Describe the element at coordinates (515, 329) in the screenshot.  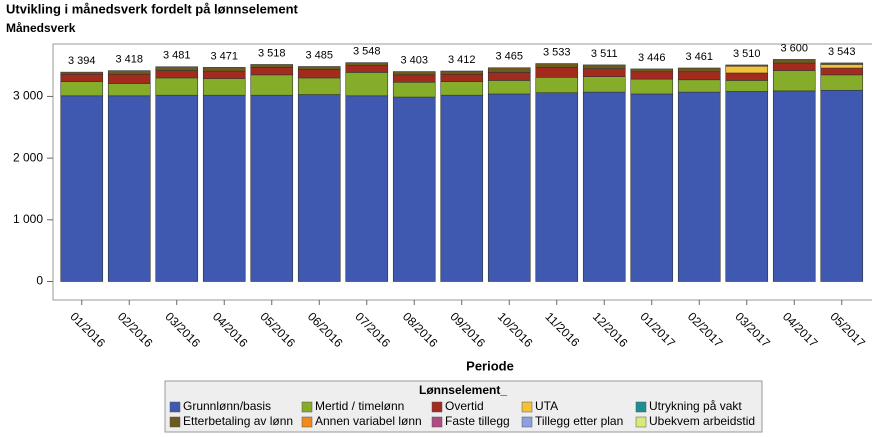
I see `x-tick-label: 10/2016` at that location.